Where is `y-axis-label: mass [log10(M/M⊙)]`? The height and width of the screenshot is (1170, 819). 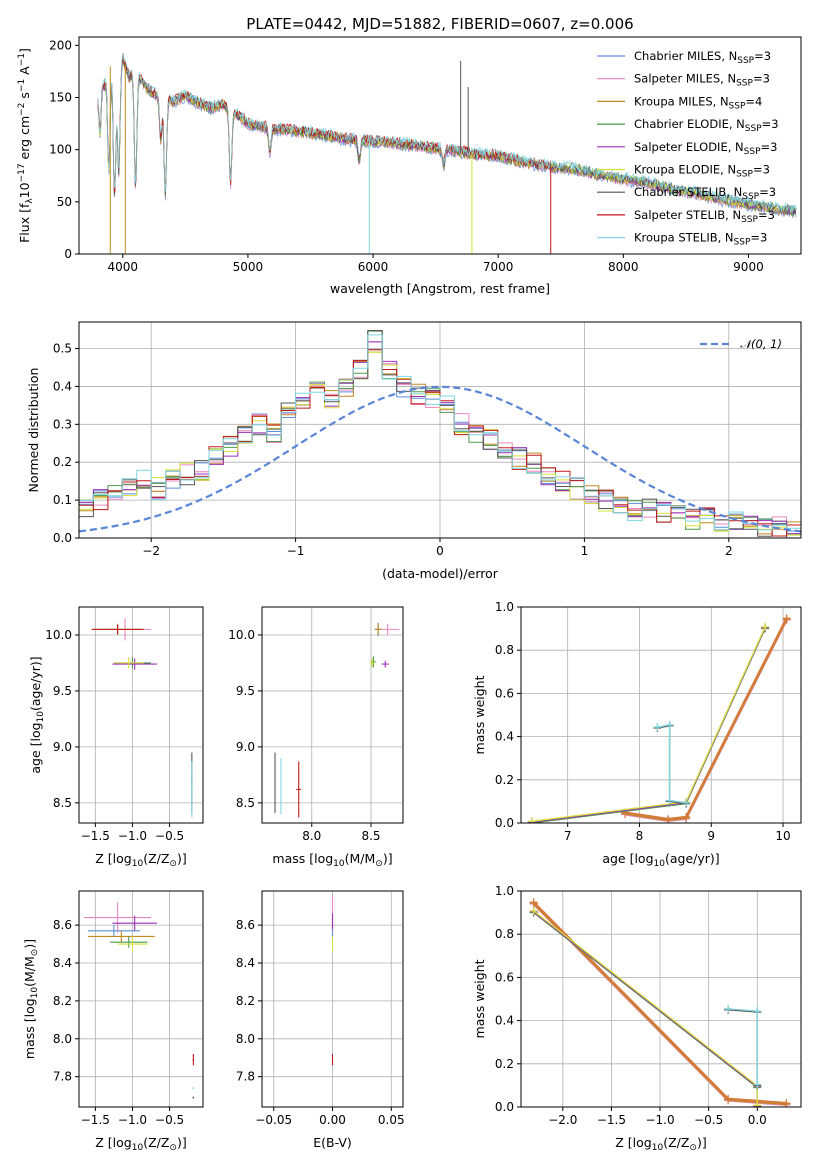 y-axis-label: mass [log10(M/M⊙)] is located at coordinates (31, 999).